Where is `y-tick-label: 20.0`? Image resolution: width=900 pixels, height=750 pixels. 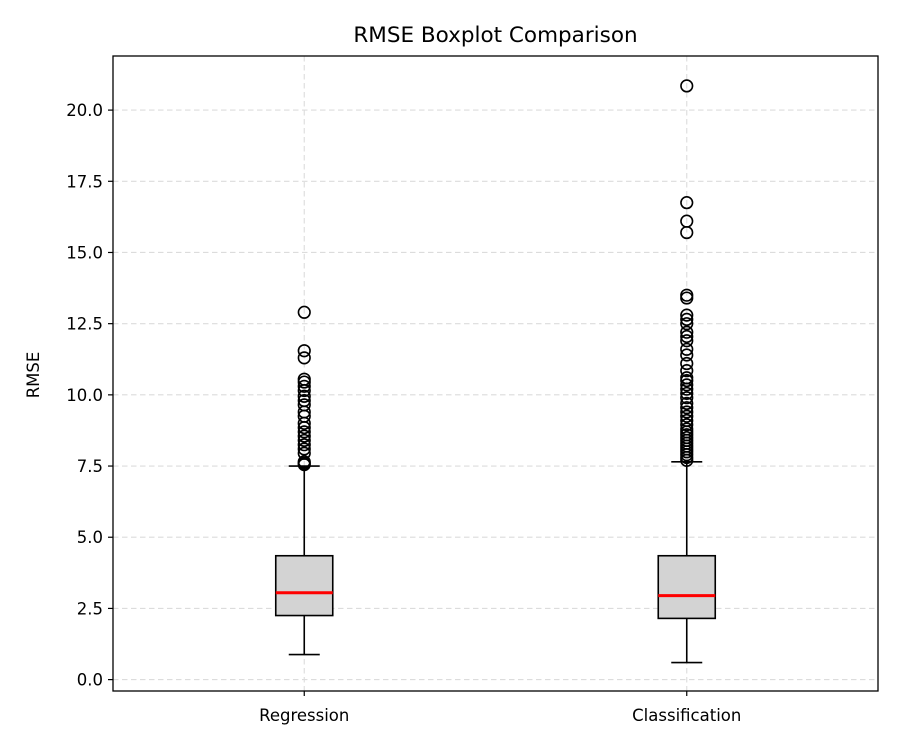
y-tick-label: 20.0 is located at coordinates (84, 110).